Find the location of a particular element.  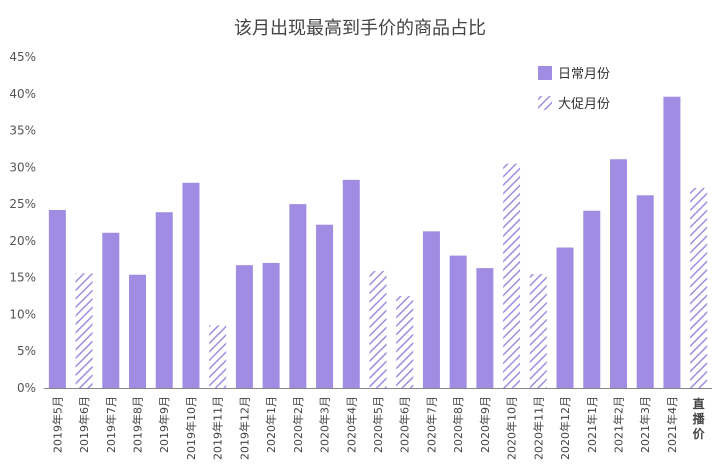

legend: 日常月份 大促月份 is located at coordinates (574, 89).